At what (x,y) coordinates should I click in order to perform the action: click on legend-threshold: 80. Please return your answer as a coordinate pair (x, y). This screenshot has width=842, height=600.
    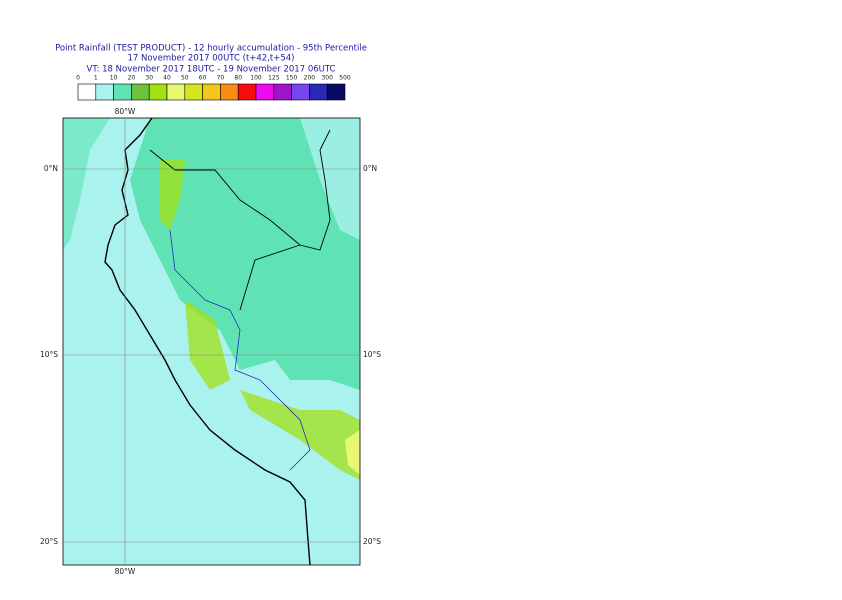
    Looking at the image, I should click on (238, 78).